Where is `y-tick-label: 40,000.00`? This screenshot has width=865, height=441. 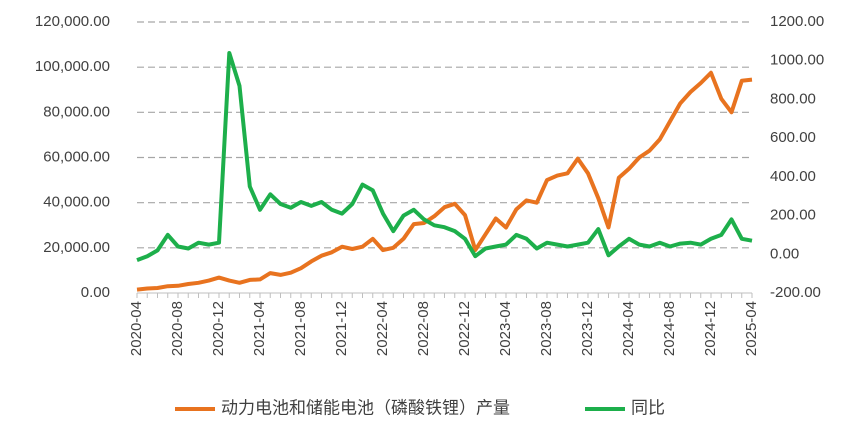 y-tick-label: 40,000.00 is located at coordinates (76, 202).